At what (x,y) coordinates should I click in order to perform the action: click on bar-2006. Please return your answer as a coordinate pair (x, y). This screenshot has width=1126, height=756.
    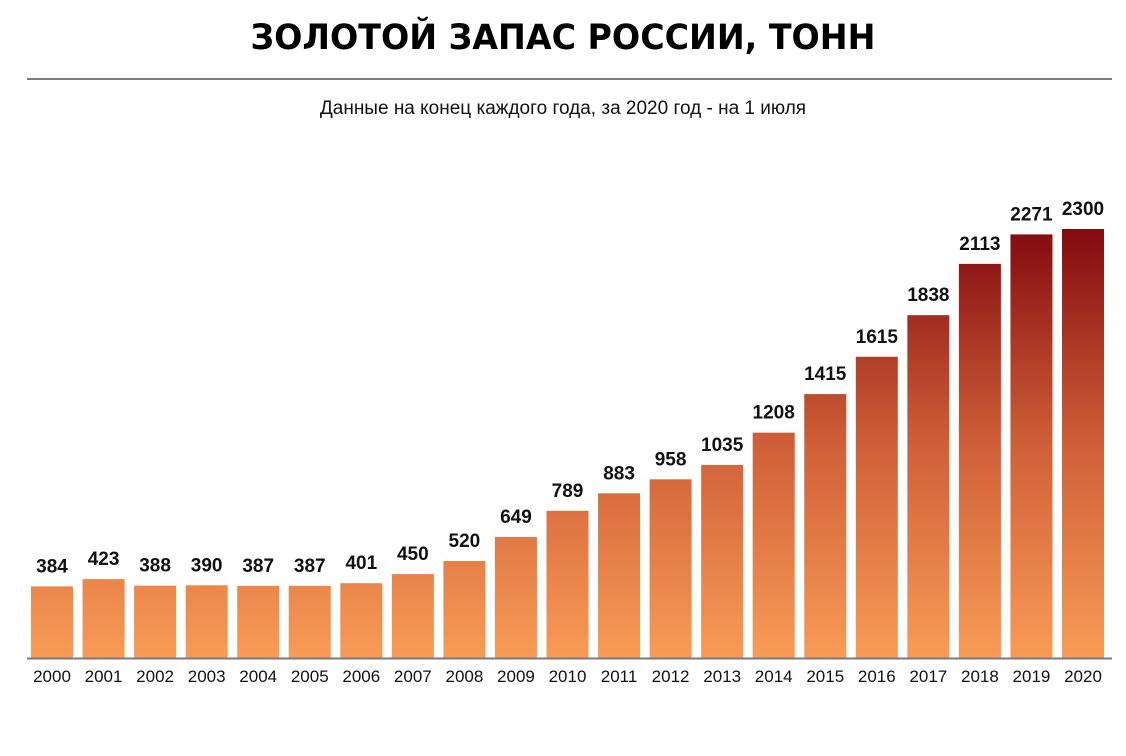
    Looking at the image, I should click on (361, 620).